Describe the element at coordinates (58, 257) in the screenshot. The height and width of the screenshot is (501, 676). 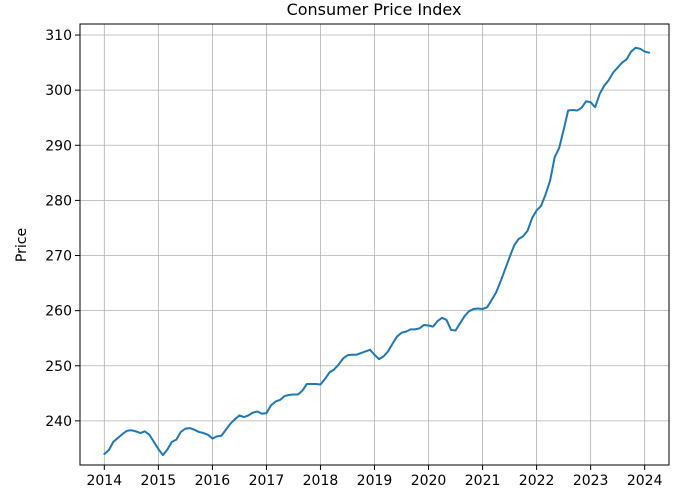
I see `y-tick-label: 270` at that location.